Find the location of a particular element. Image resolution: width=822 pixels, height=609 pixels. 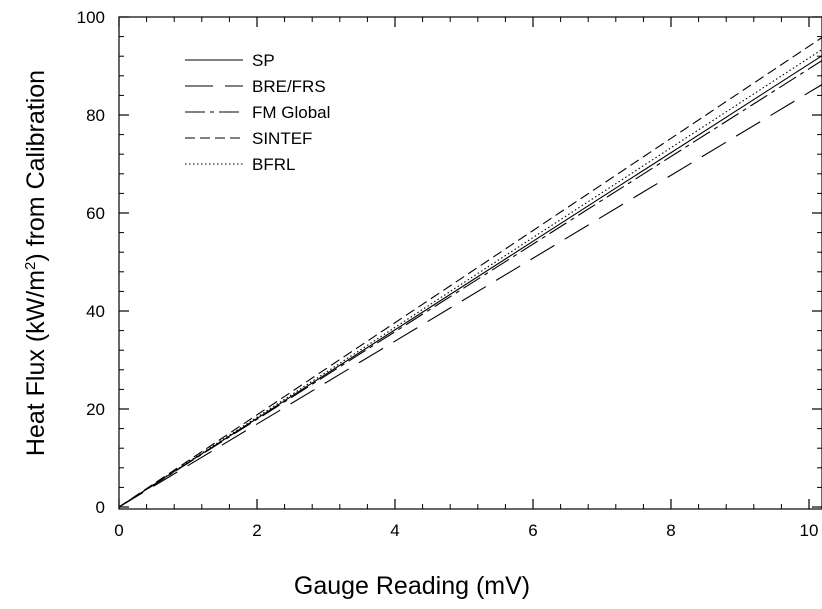

y-axis-label: Heat Flux (kW/m2) from Calibration is located at coordinates (36, 263).